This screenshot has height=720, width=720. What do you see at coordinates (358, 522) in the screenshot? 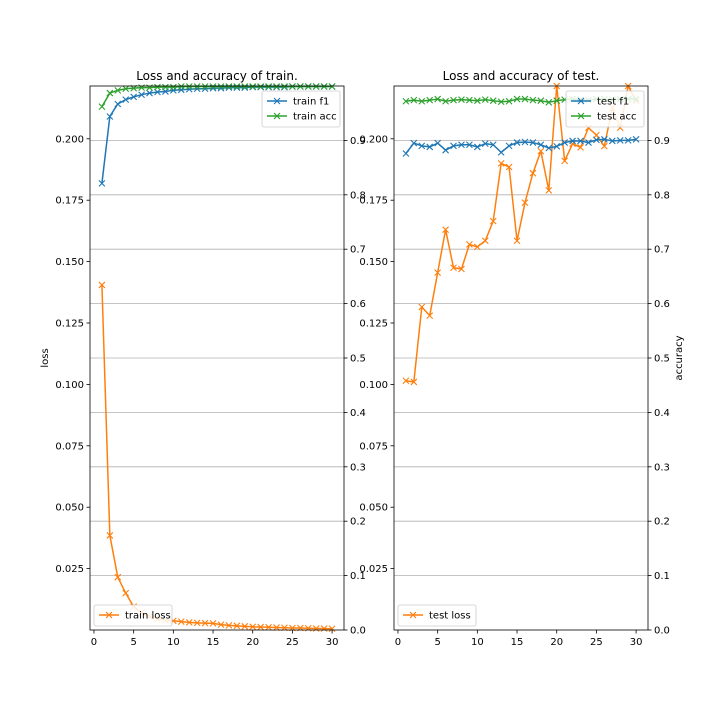
I see `right-tick-label: 0.2` at bounding box center [358, 522].